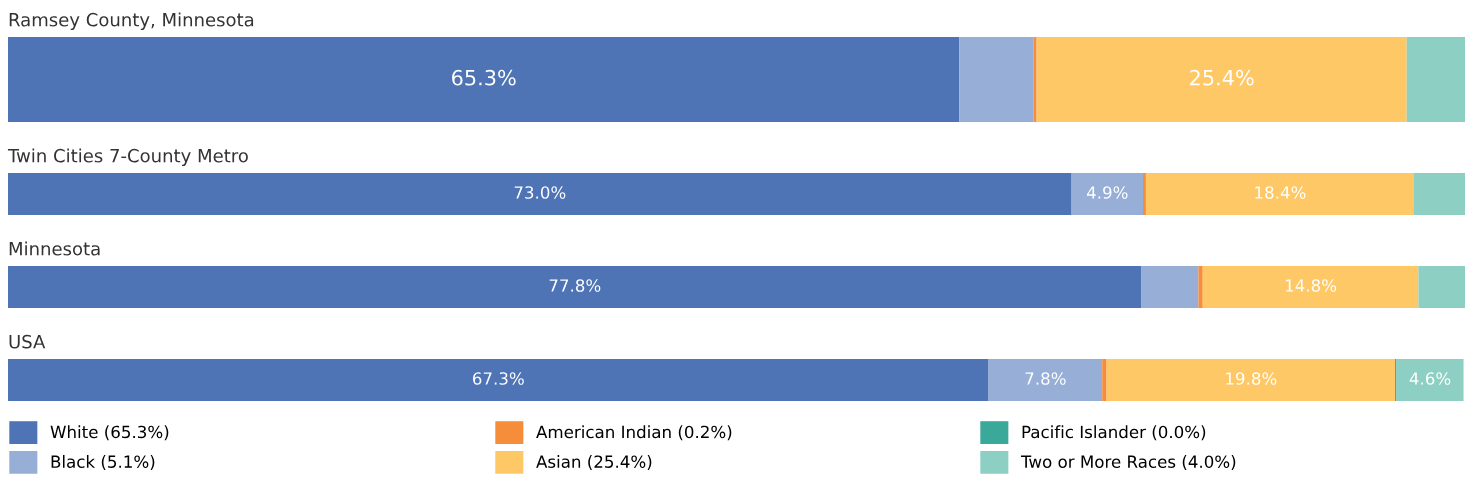 This screenshot has width=1471, height=483. I want to click on legend-label: Two or More Races (4.0%), so click(1128, 462).